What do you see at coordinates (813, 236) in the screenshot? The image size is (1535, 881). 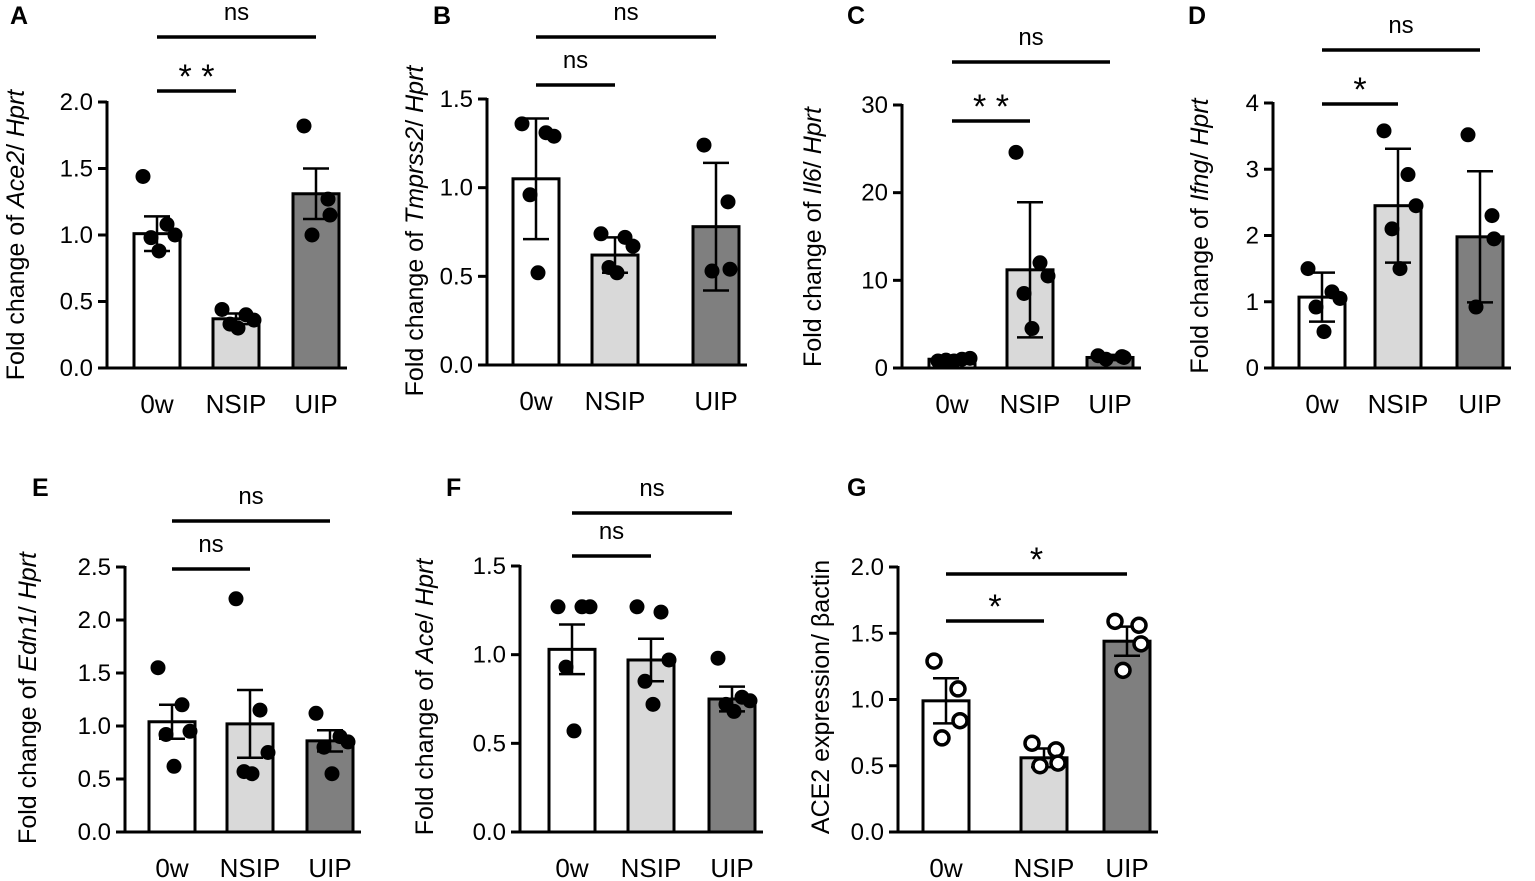 I see `y-axis-label: Fold change of Il6/ Hprt` at bounding box center [813, 236].